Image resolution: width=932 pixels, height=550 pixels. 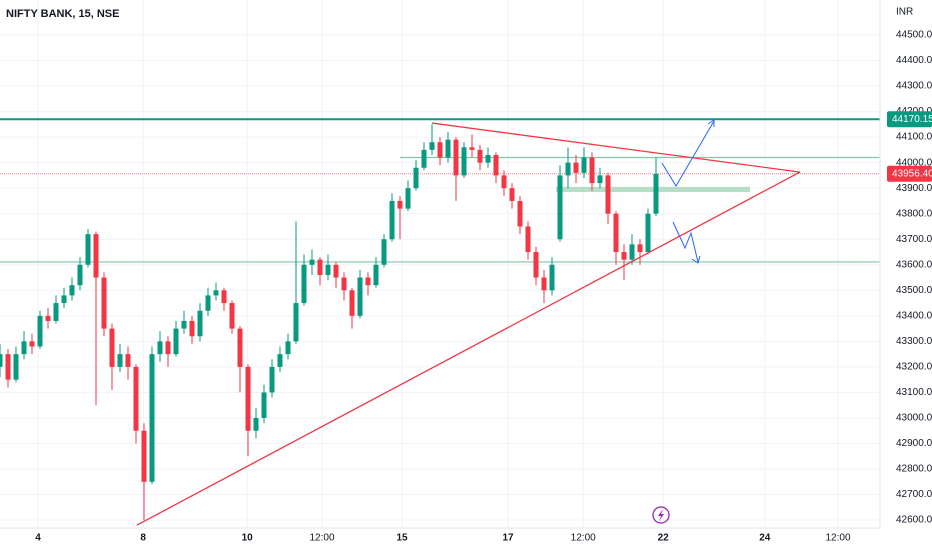 What do you see at coordinates (914, 264) in the screenshot?
I see `y-tick-label: 43600.00` at bounding box center [914, 264].